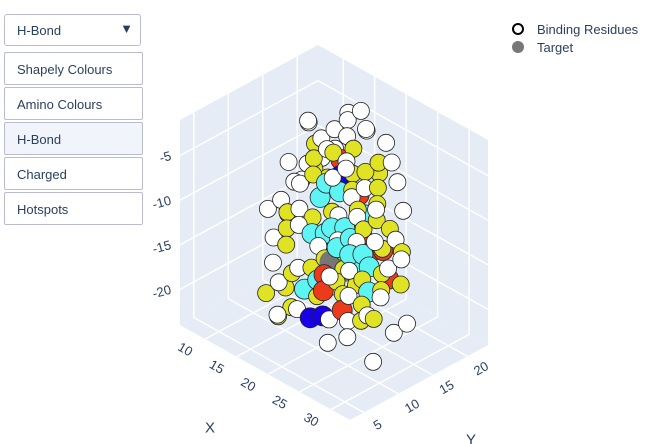 Image resolution: width=648 pixels, height=444 pixels. I want to click on legend-item-binding-residues: Binding Residues, so click(575, 29).